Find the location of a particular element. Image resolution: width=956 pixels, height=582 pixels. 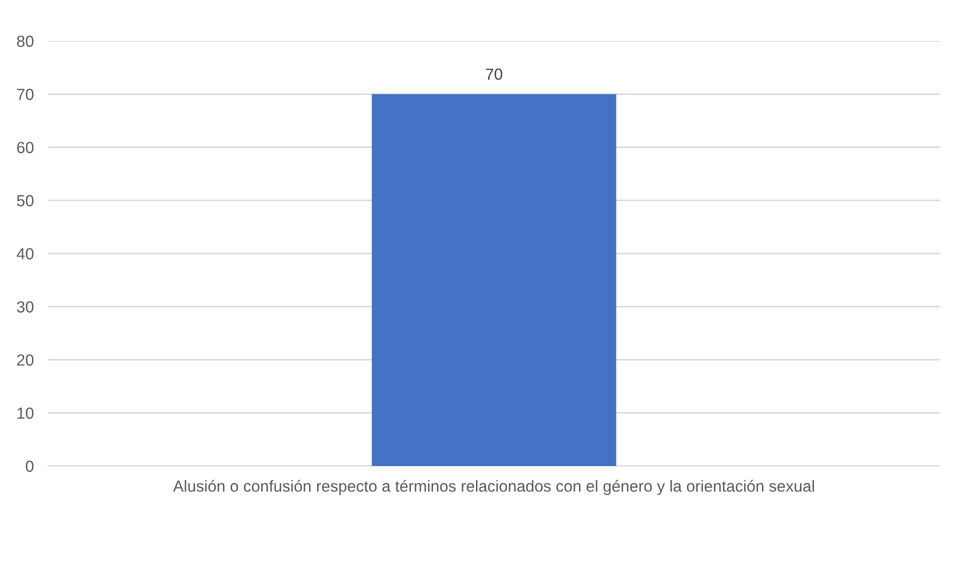

y-tick-label: 50 is located at coordinates (25, 200).